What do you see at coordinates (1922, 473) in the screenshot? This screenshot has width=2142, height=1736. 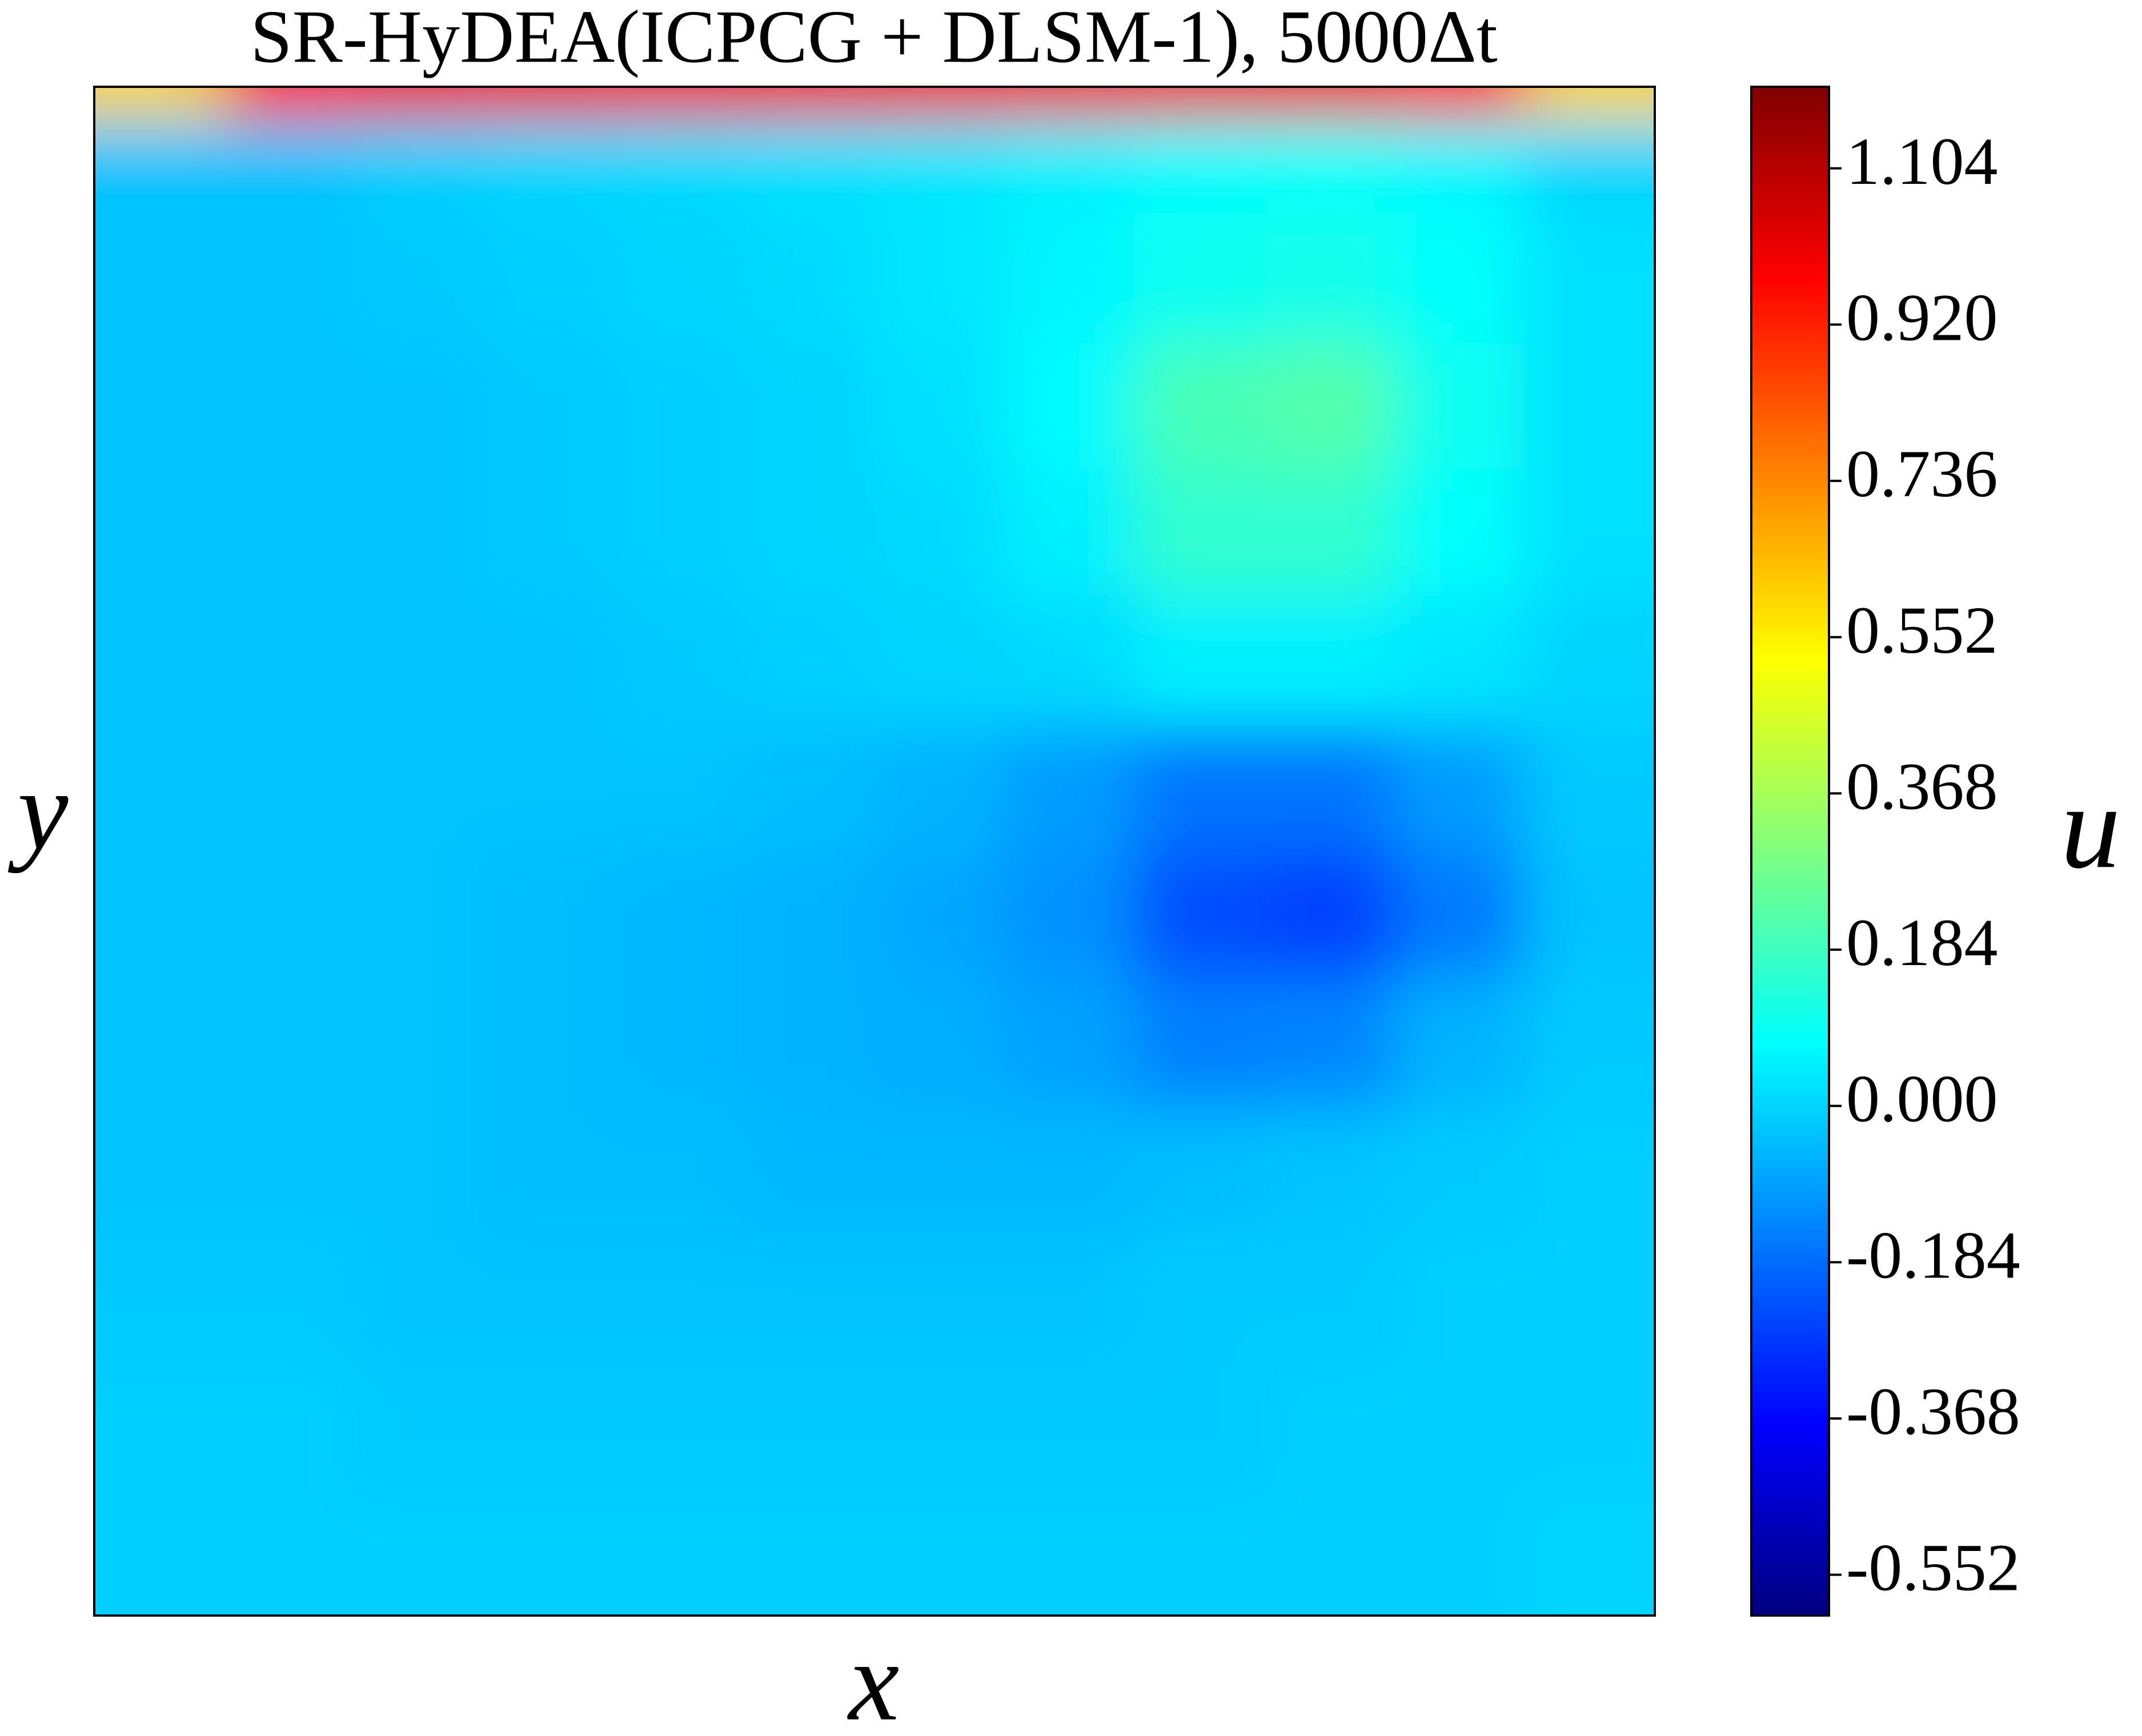 I see `colorbar-tick-label: 0.736` at bounding box center [1922, 473].